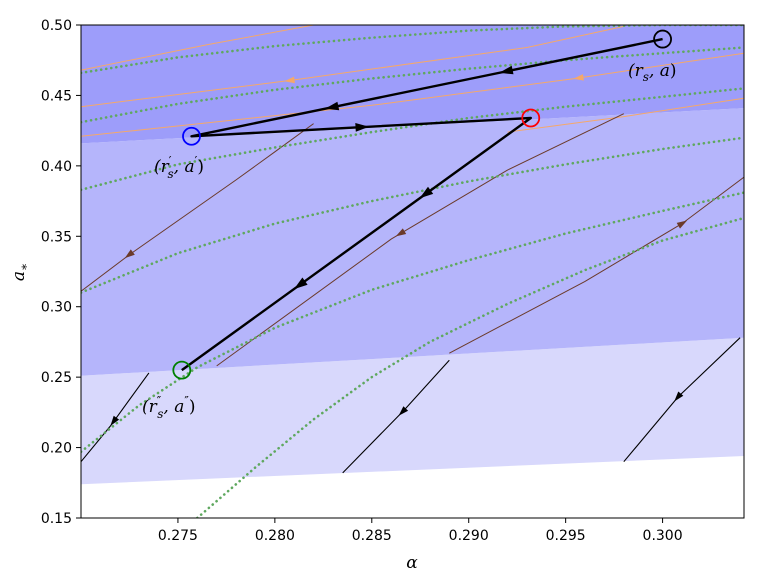  What do you see at coordinates (412, 563) in the screenshot?
I see `x-axis-label: α` at bounding box center [412, 563].